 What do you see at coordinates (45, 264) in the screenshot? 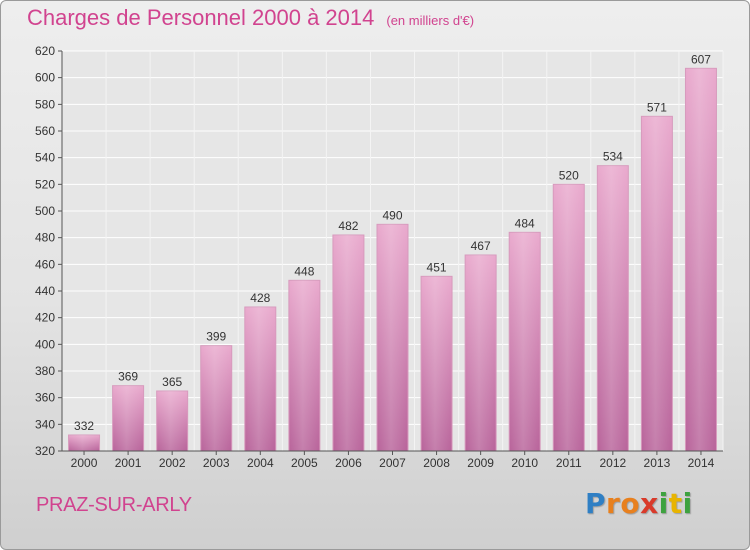
I see `y-tick-label: 460` at bounding box center [45, 264].